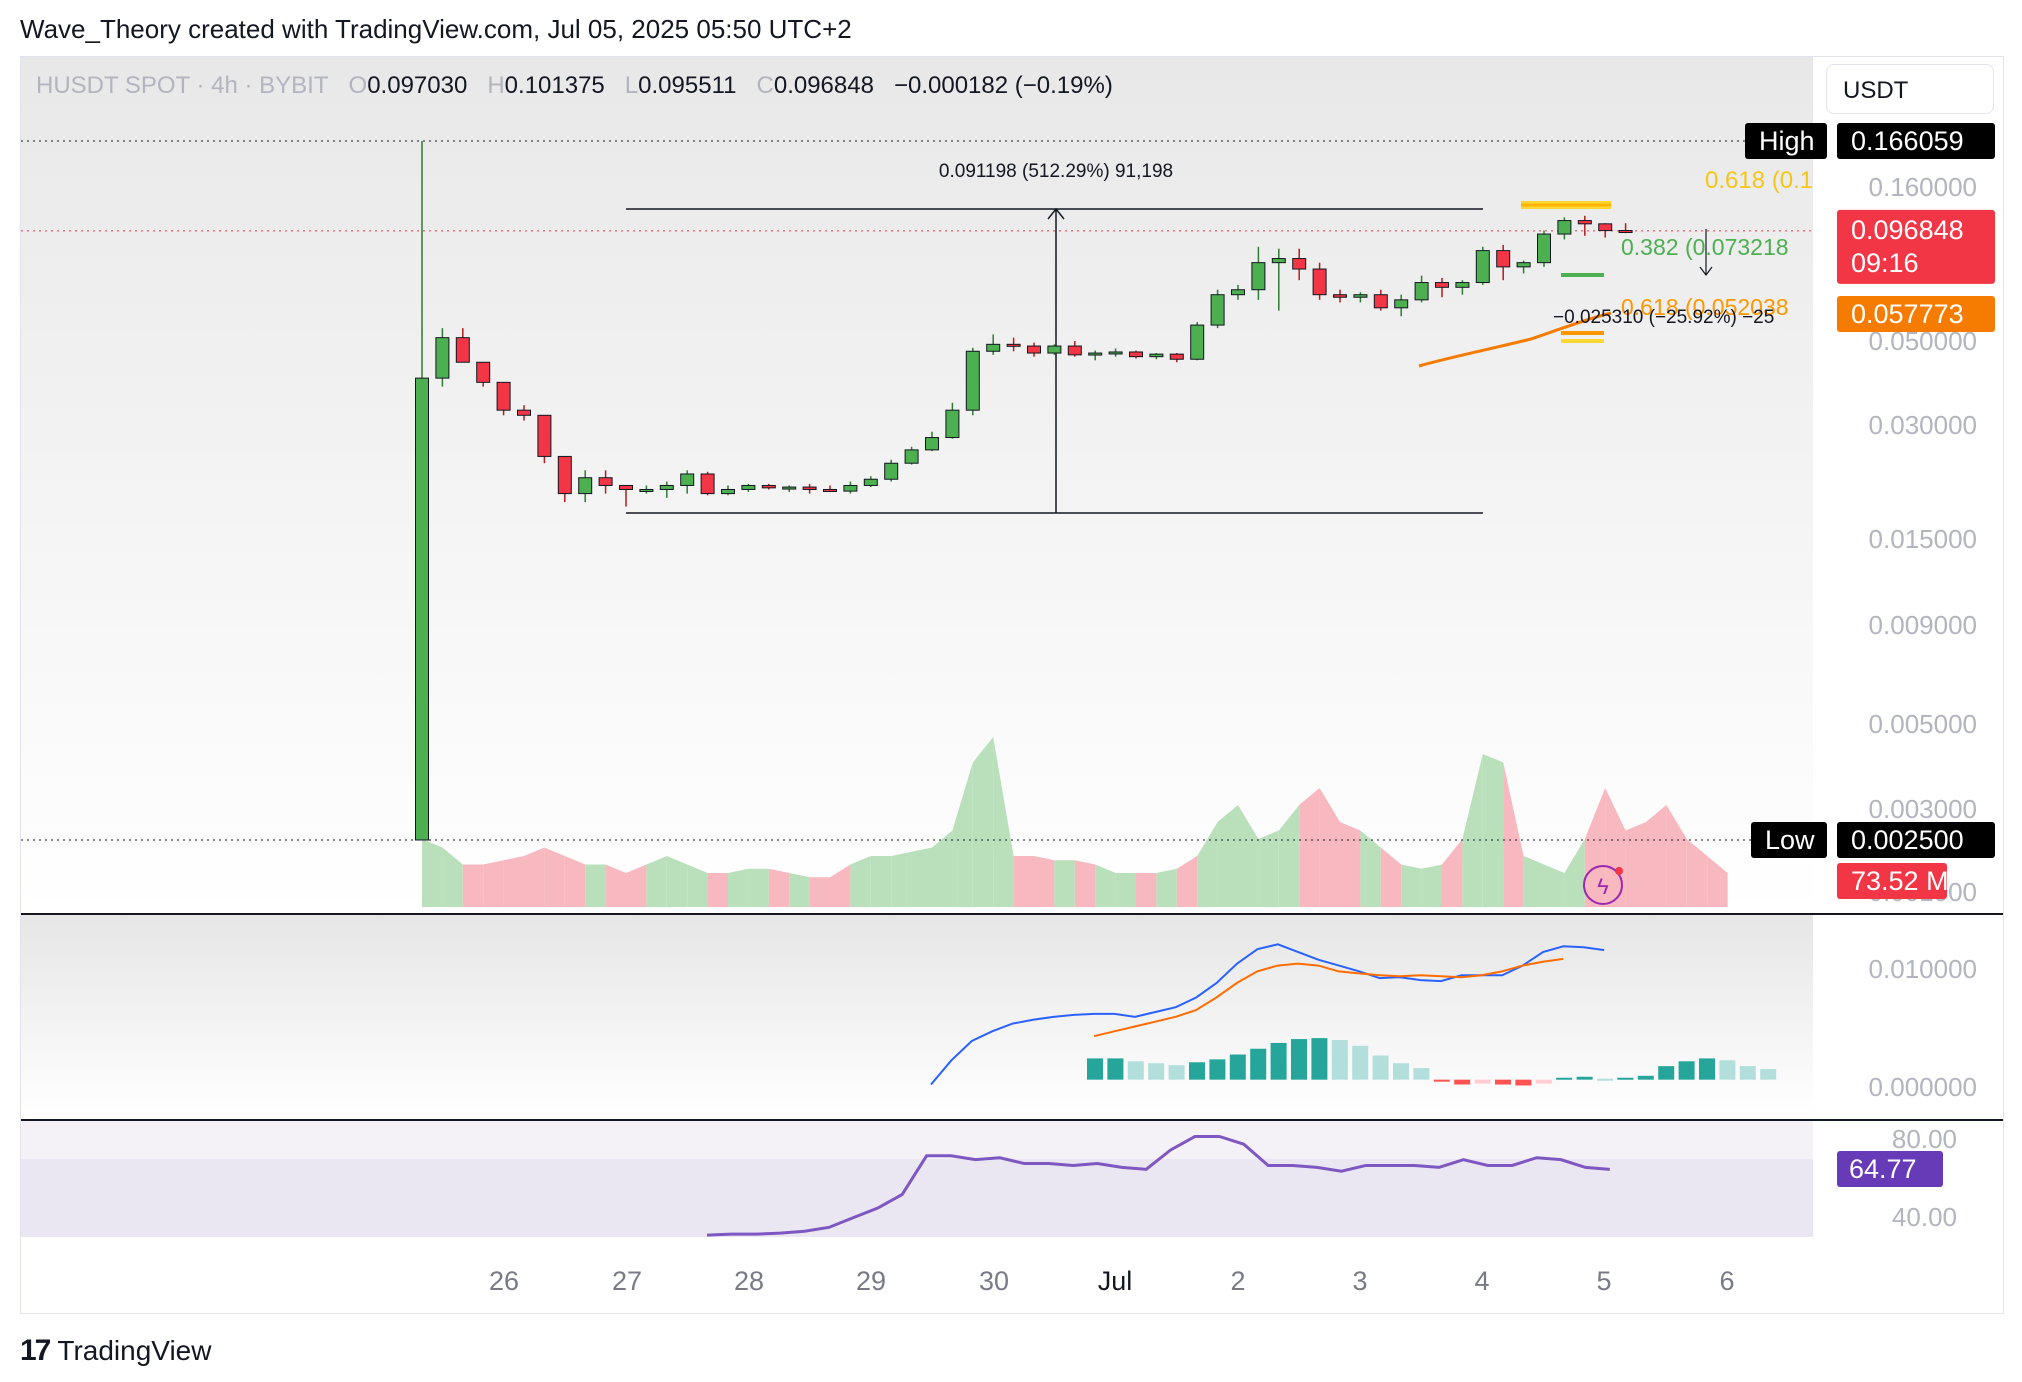 This screenshot has width=2022, height=1382. Describe the element at coordinates (1923, 625) in the screenshot. I see `price-tick-label: 0.009000` at that location.